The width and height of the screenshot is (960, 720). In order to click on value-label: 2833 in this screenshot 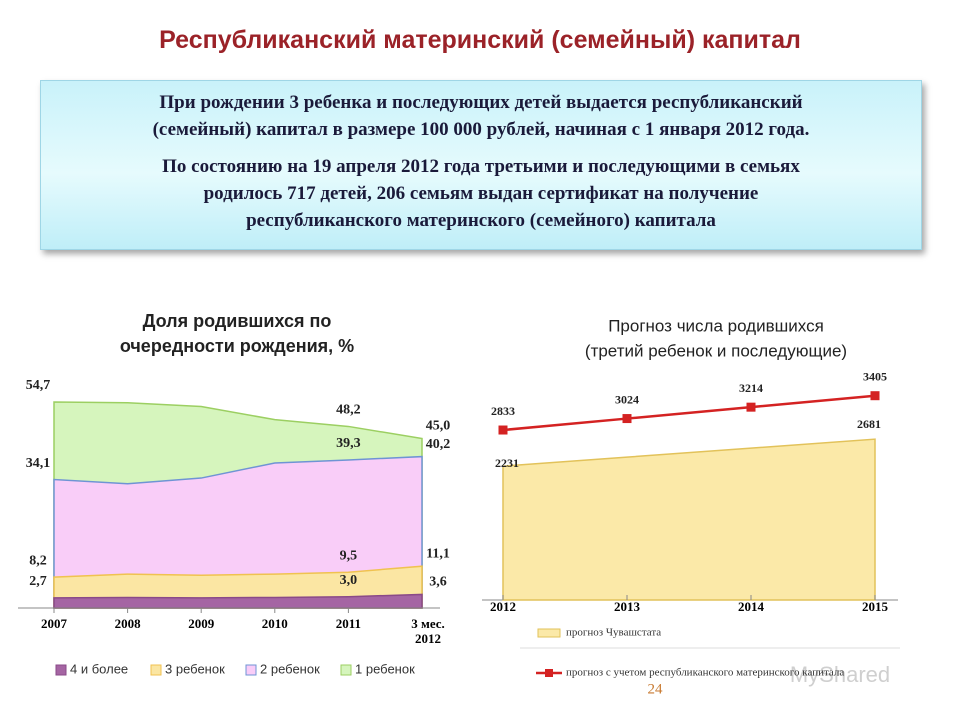, I will do `click(503, 411)`.